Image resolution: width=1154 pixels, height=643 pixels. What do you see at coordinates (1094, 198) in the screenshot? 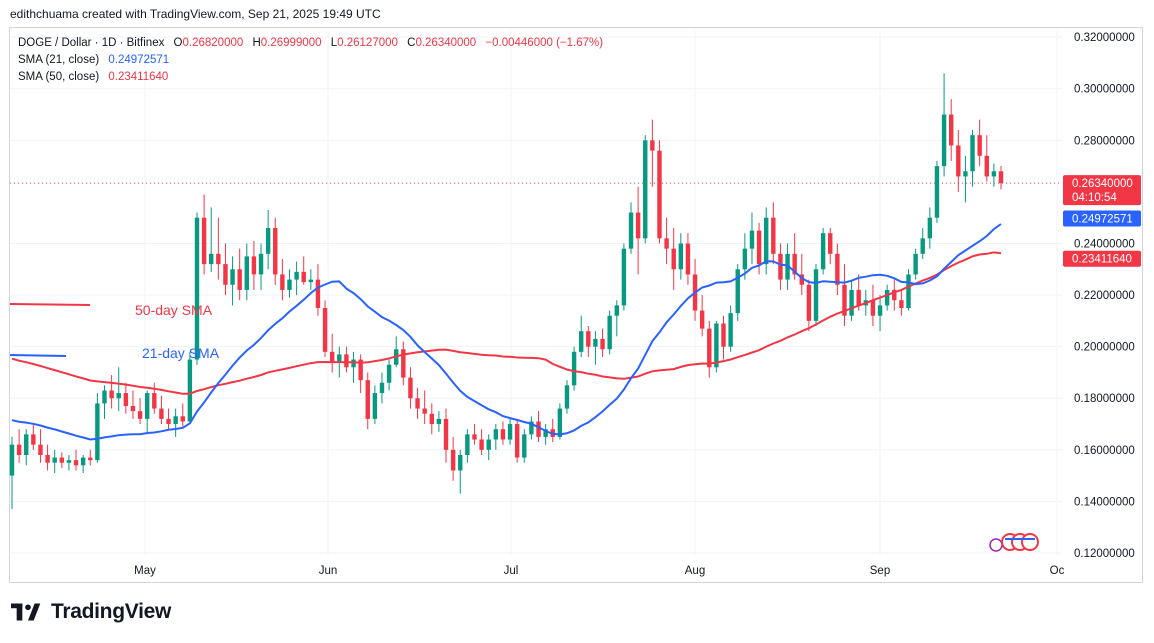
I see `countdown-badge-value: 04:10:54` at bounding box center [1094, 198].